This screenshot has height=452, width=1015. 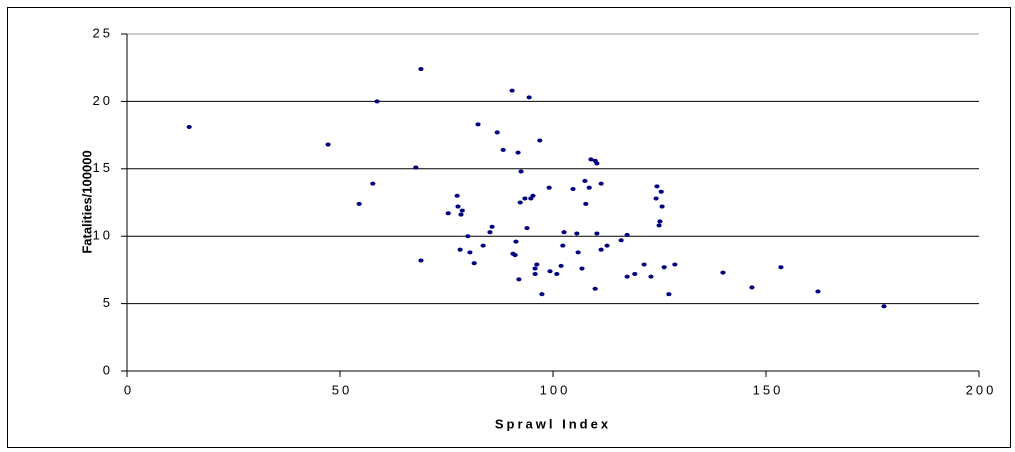 I want to click on x-tick-label: 0, so click(x=129, y=389).